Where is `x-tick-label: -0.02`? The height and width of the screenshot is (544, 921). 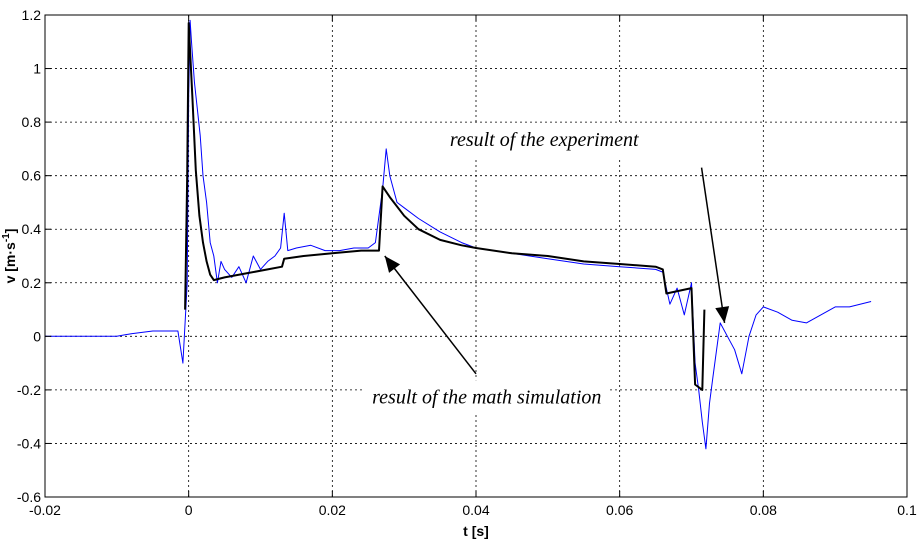
x-tick-label: -0.02 is located at coordinates (45, 510).